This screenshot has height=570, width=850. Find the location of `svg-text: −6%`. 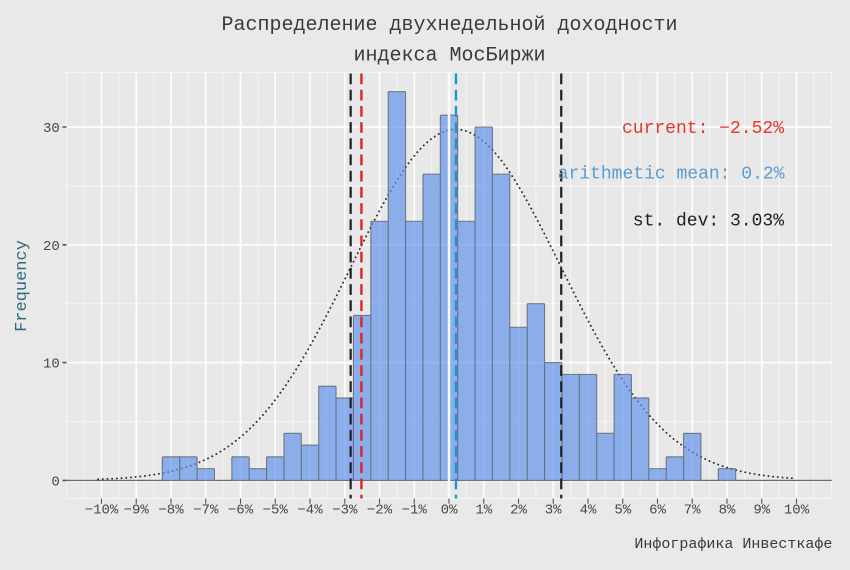

svg-text: −6% is located at coordinates (241, 511).